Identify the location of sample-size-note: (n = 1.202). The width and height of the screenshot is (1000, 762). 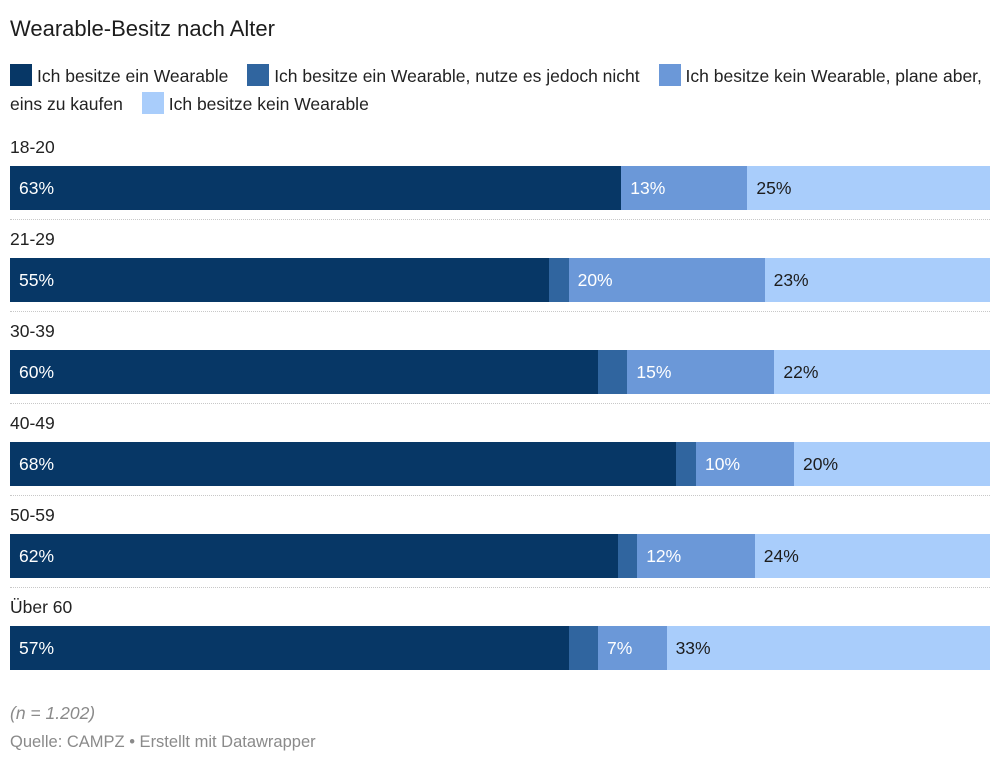
(53, 713).